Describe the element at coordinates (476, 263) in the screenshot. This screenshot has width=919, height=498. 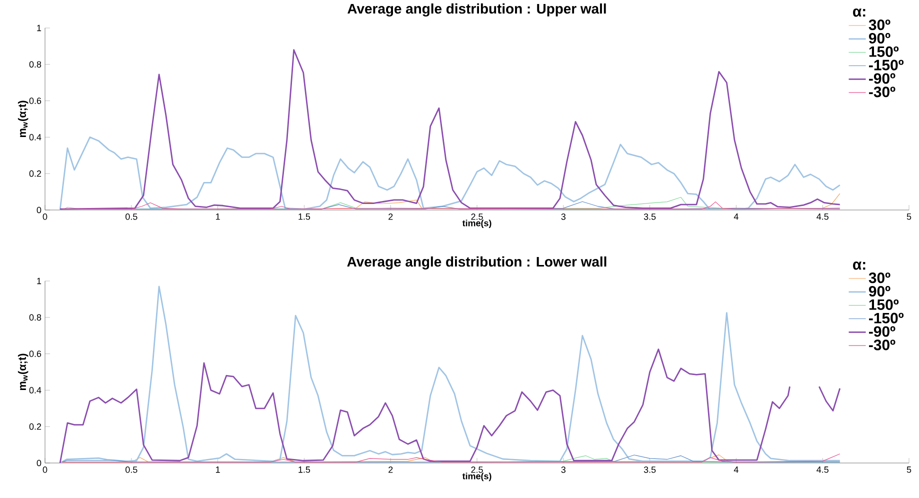
I see `chart-title: Average angle distribution : Lower wall` at that location.